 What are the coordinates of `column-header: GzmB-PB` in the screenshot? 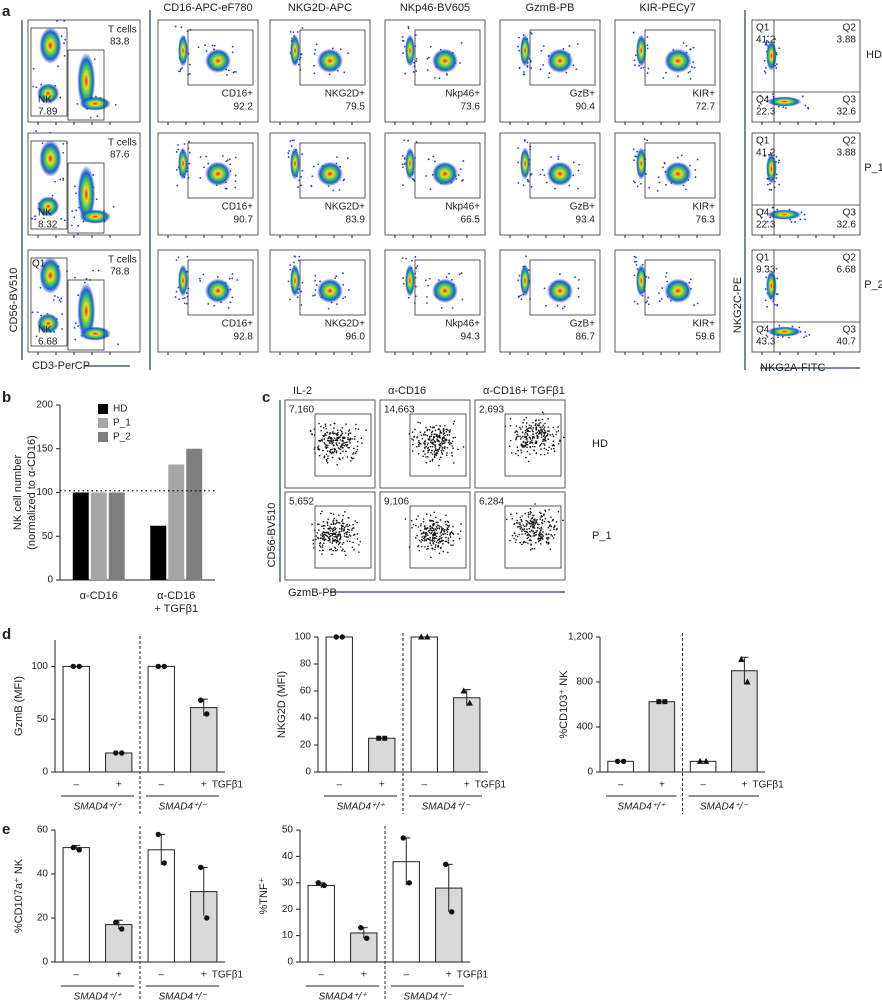 It's located at (550, 8).